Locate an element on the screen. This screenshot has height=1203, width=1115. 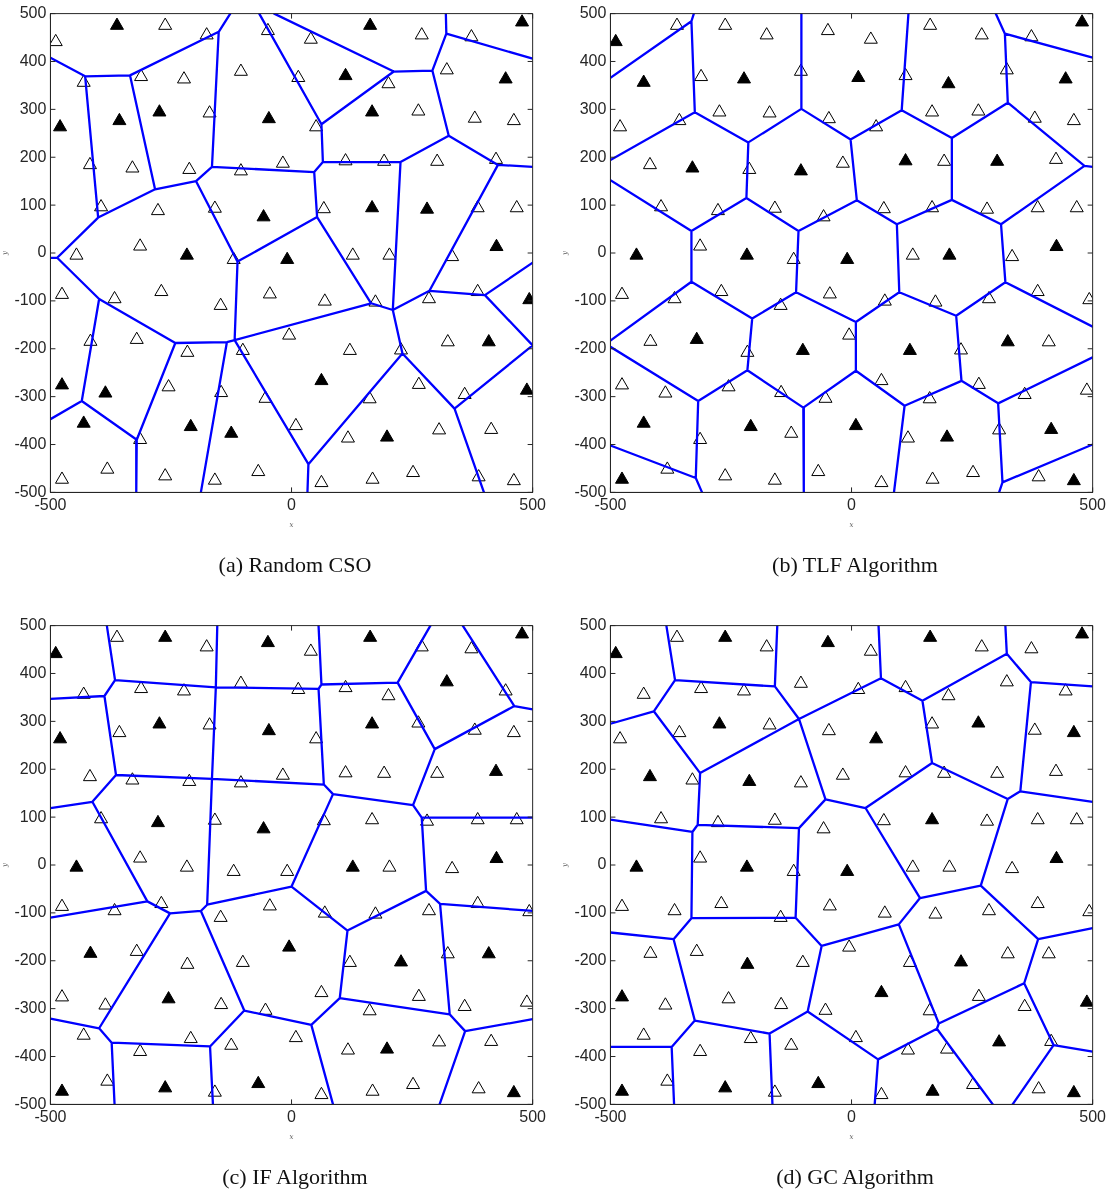
y-tick-label: 200 is located at coordinates (593, 768).